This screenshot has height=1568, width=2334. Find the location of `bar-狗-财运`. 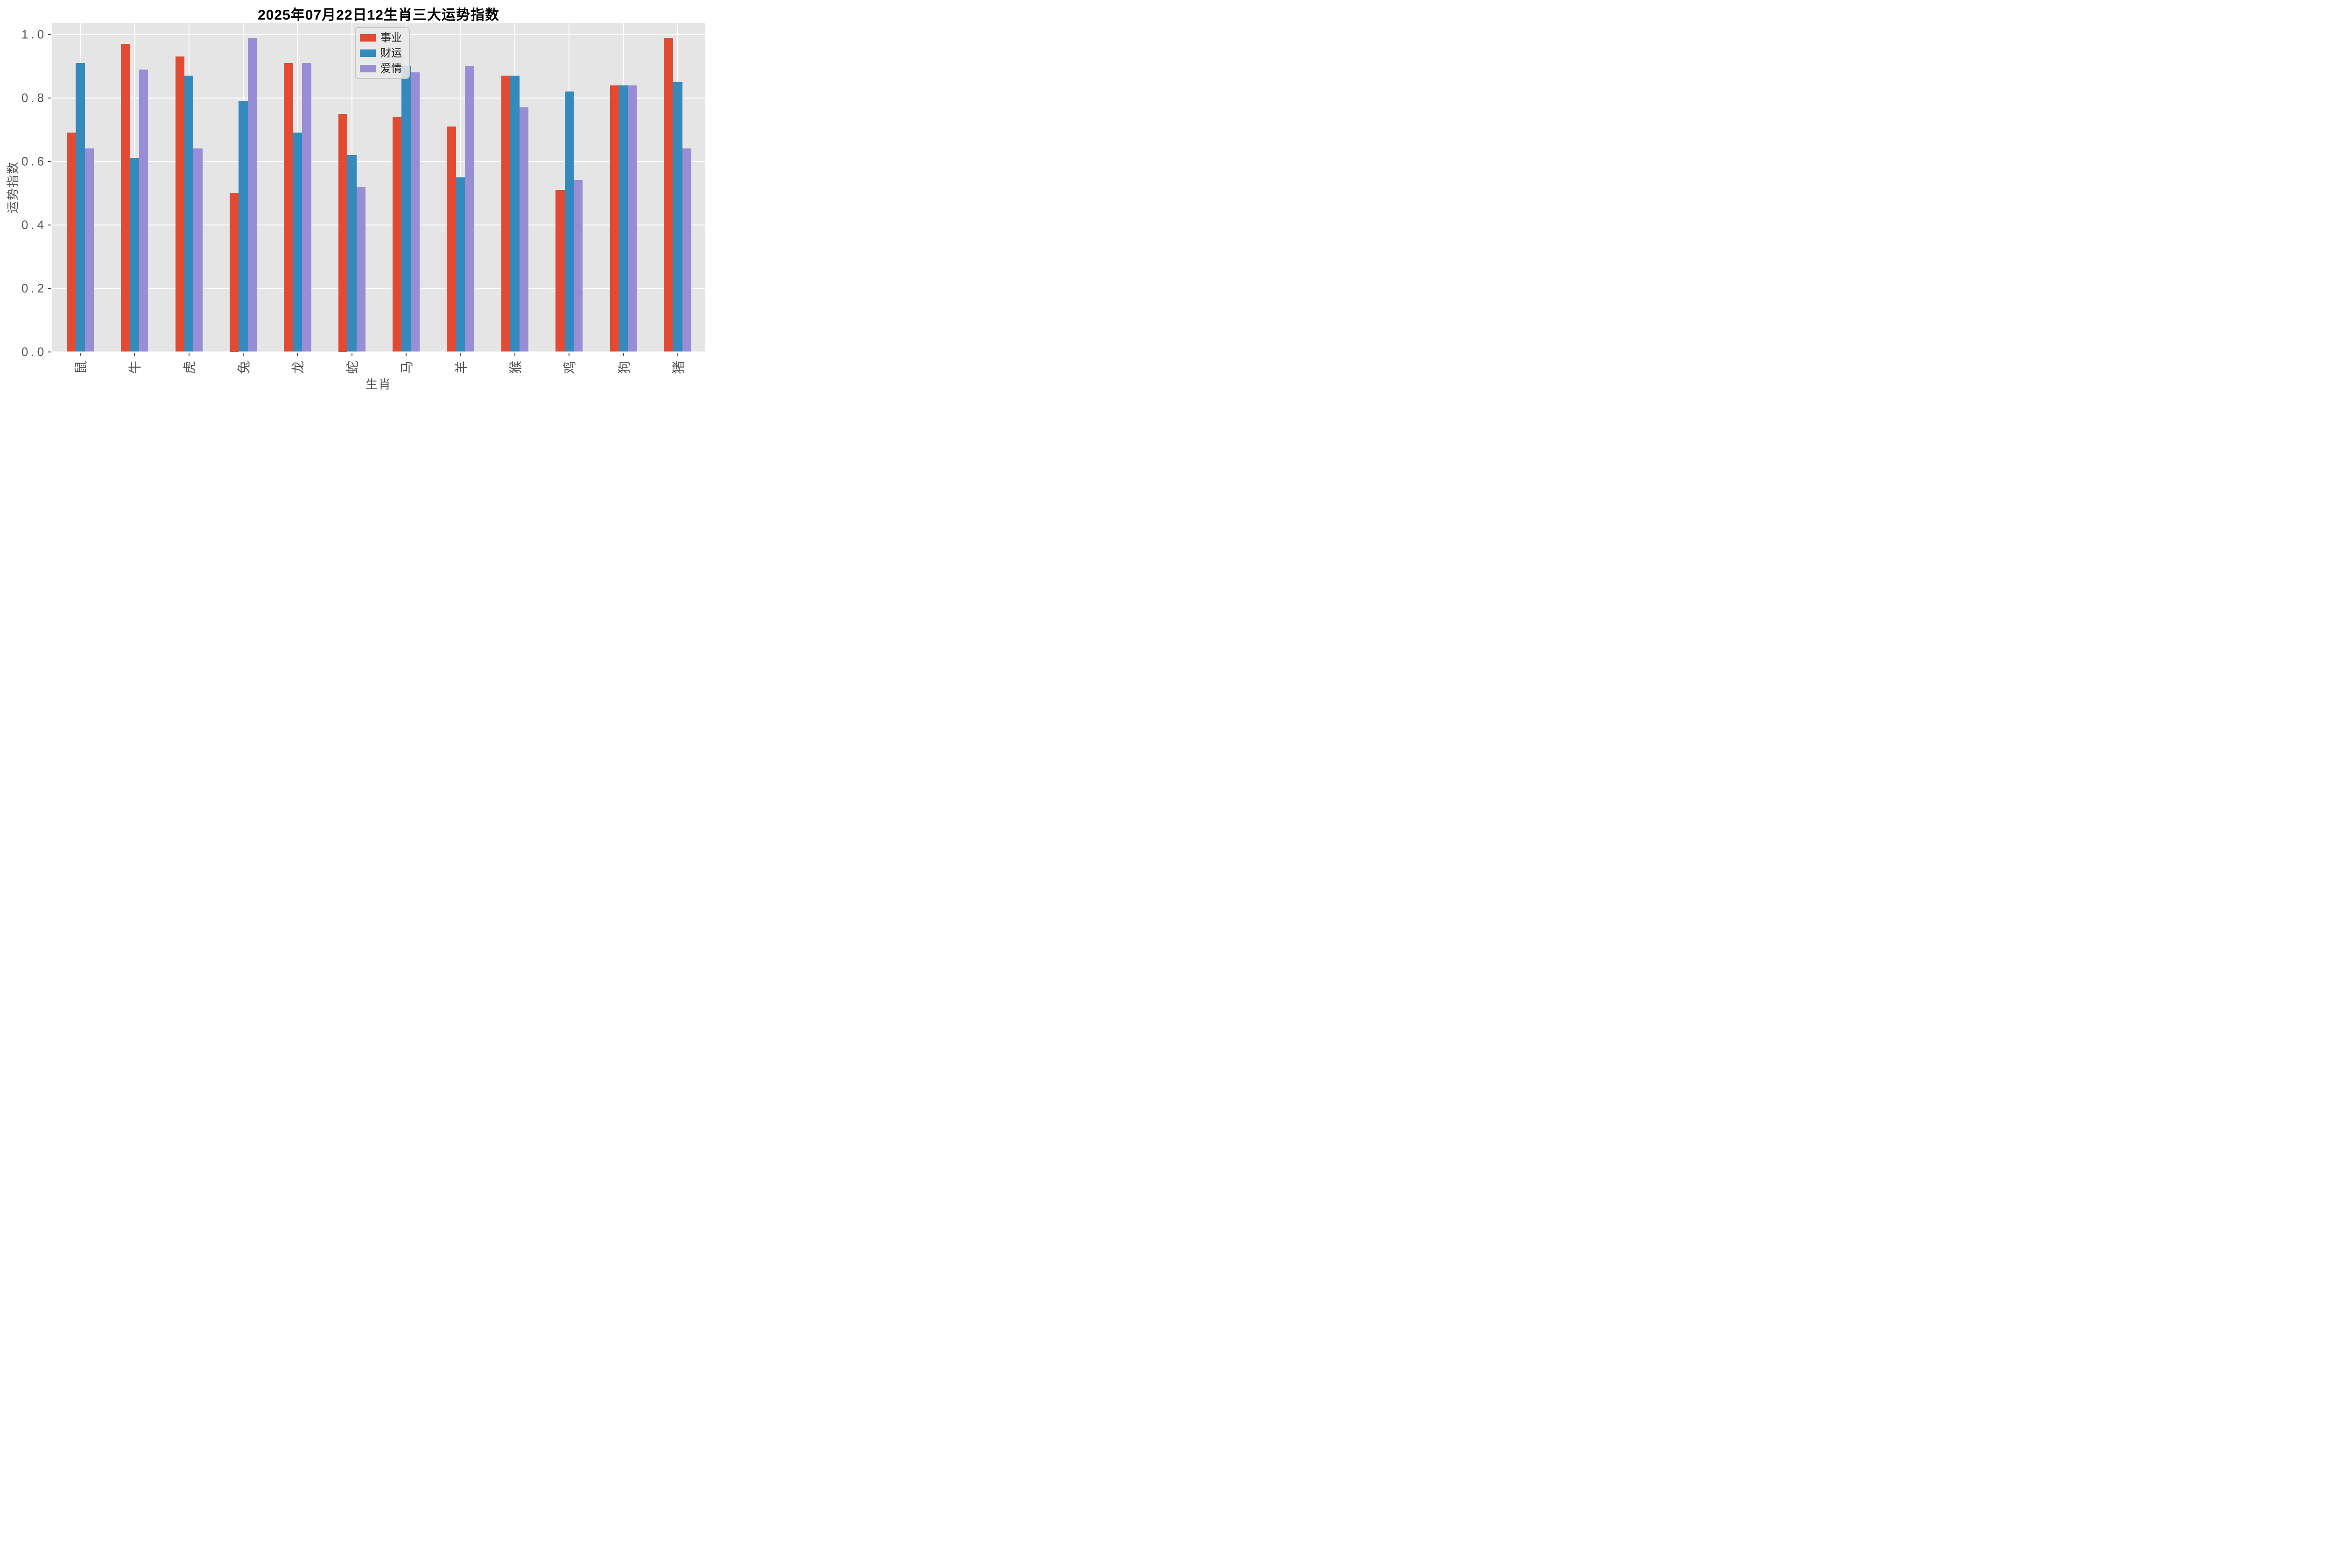

bar-狗-财运 is located at coordinates (623, 218).